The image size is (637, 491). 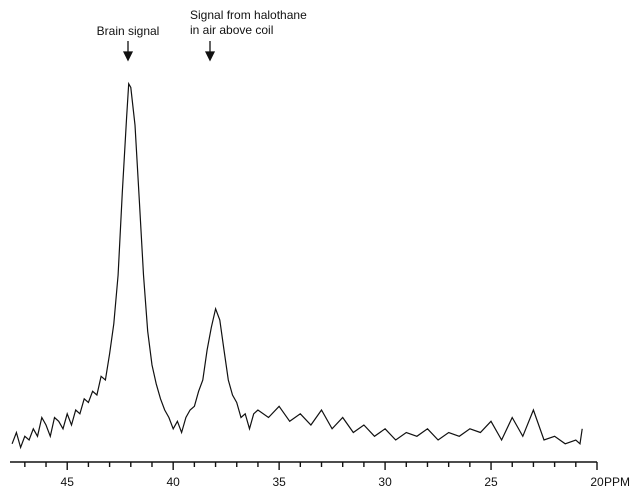 I want to click on x-axis-label: PPM, so click(x=617, y=482).